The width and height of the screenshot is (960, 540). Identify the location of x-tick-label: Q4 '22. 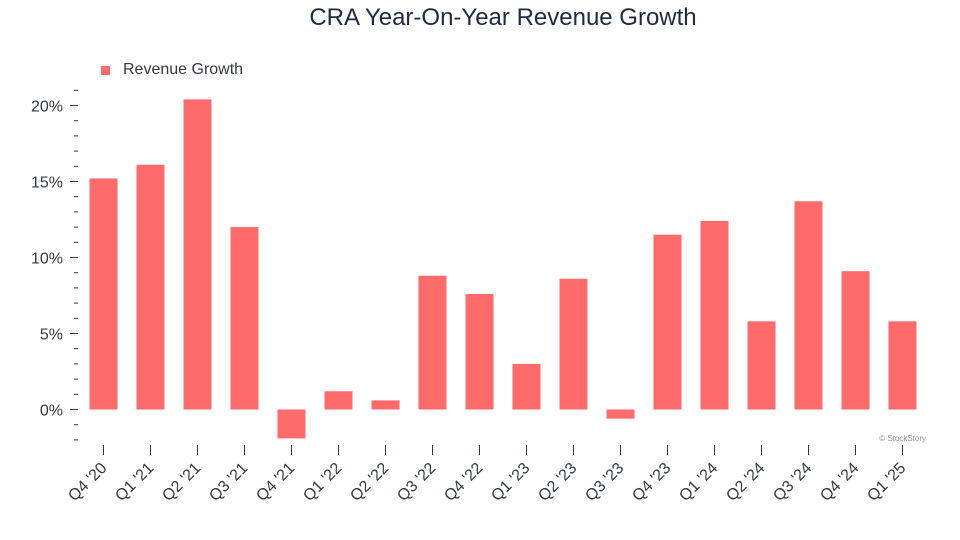
(463, 482).